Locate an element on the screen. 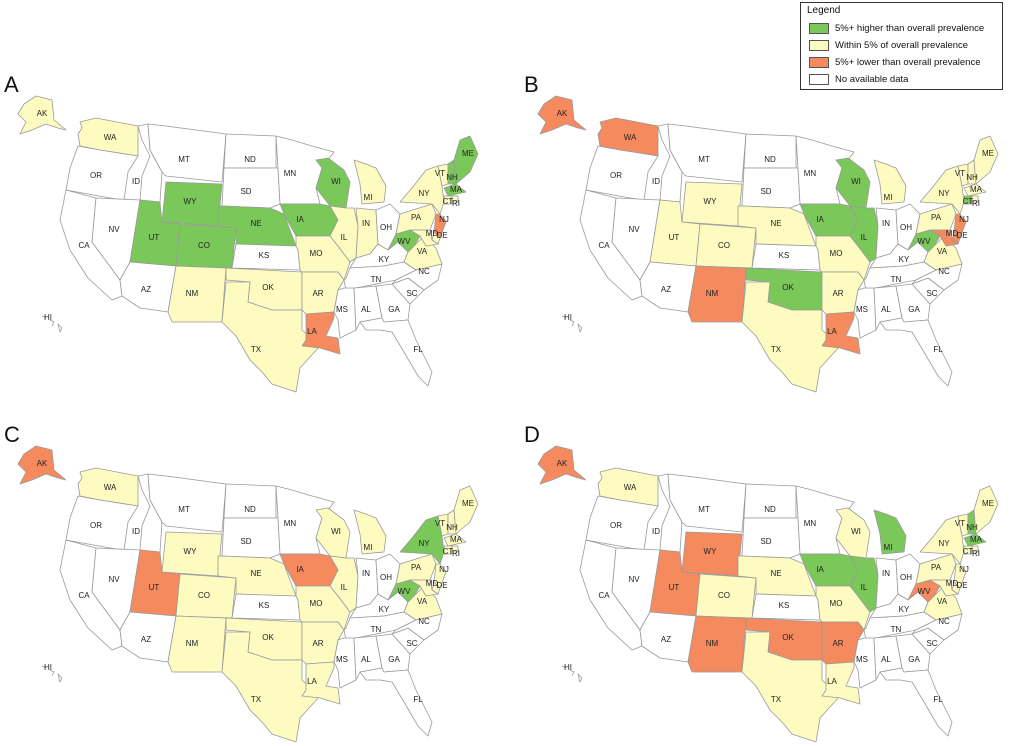 Image resolution: width=1024 pixels, height=746 pixels. state-il is located at coordinates (864, 234).